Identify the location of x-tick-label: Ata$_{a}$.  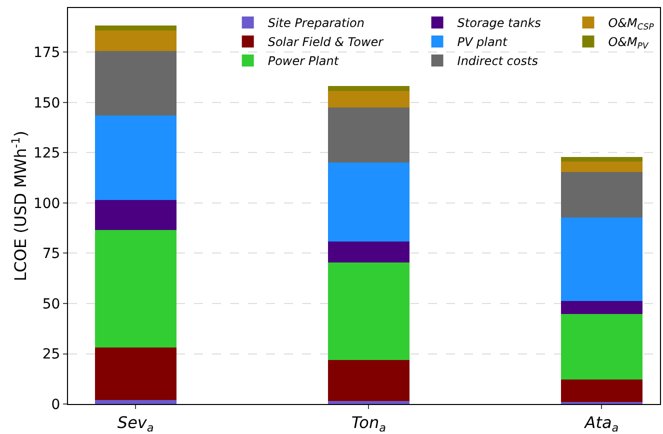
(601, 423).